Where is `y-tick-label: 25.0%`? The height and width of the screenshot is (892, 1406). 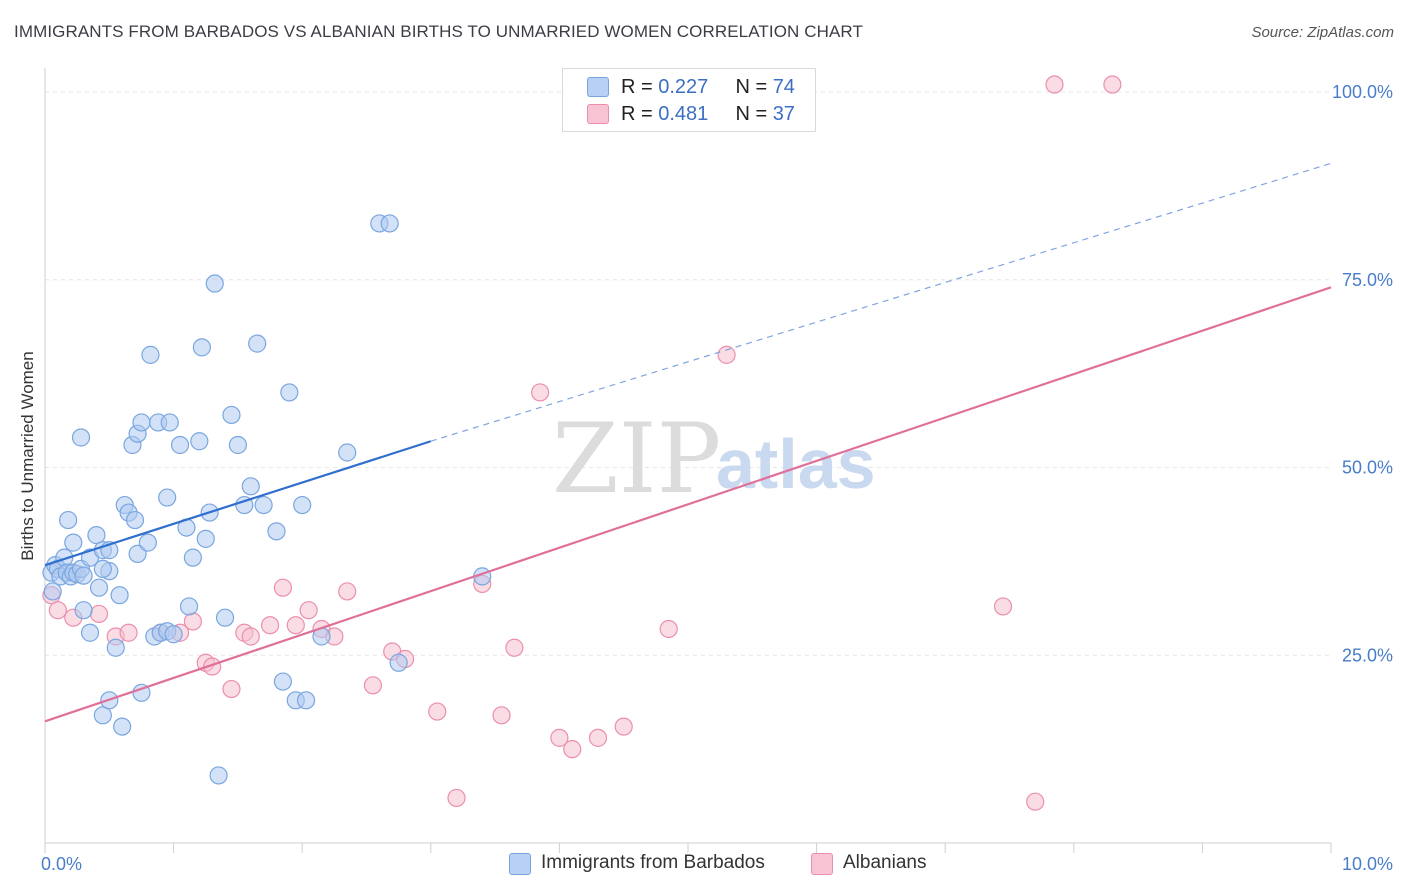
y-tick-label: 25.0% is located at coordinates (1367, 655).